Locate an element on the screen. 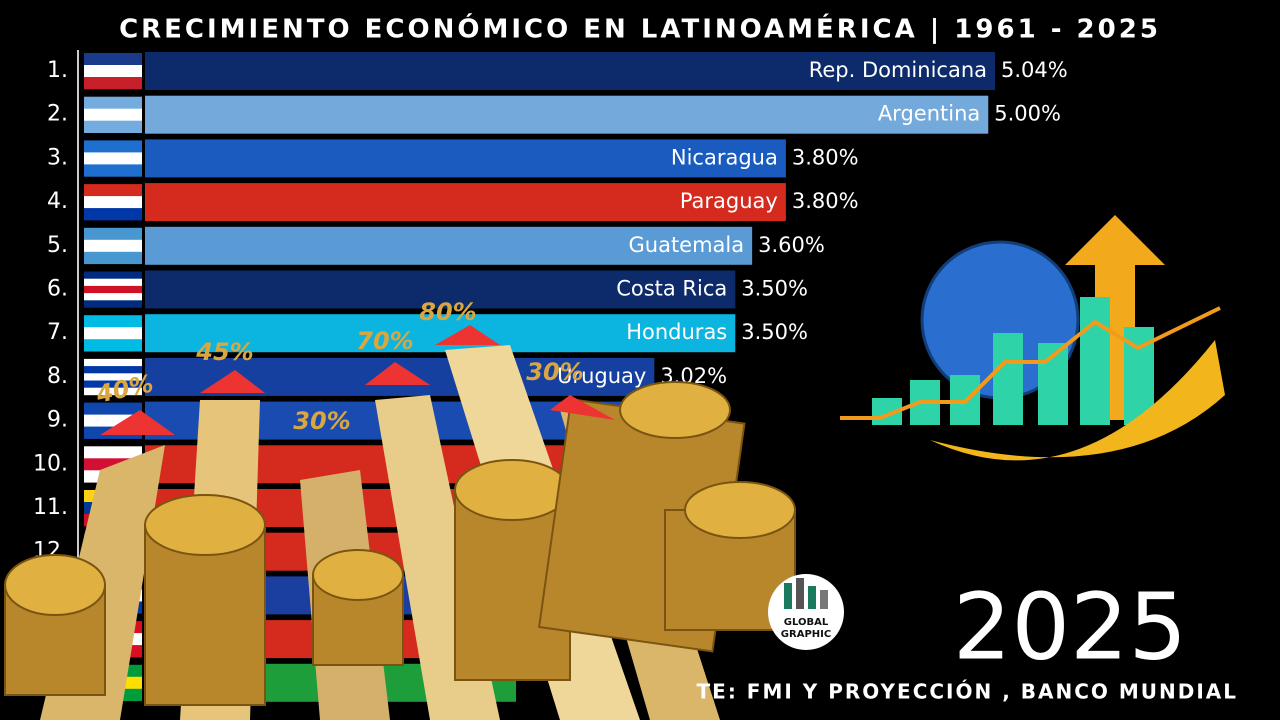  rank-label: 3. is located at coordinates (57, 157).